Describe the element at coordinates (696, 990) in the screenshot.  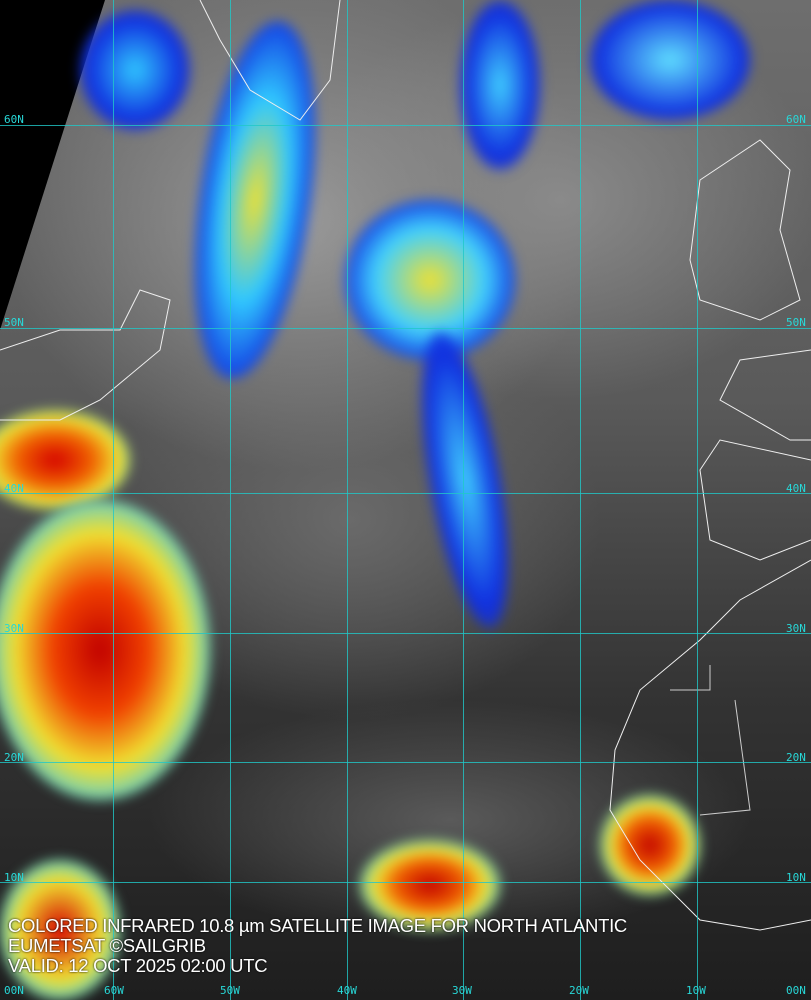
I see `lon-label-10w: 10W` at that location.